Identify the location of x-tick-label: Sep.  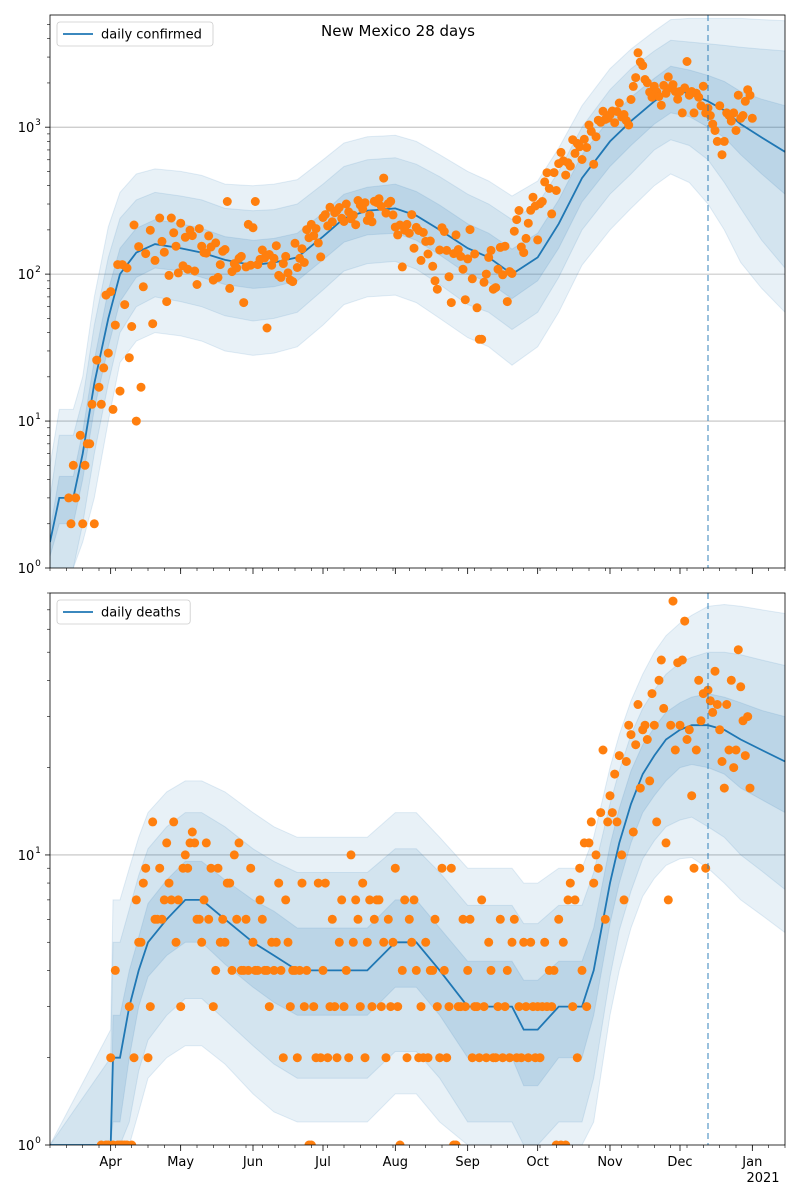
(467, 1162).